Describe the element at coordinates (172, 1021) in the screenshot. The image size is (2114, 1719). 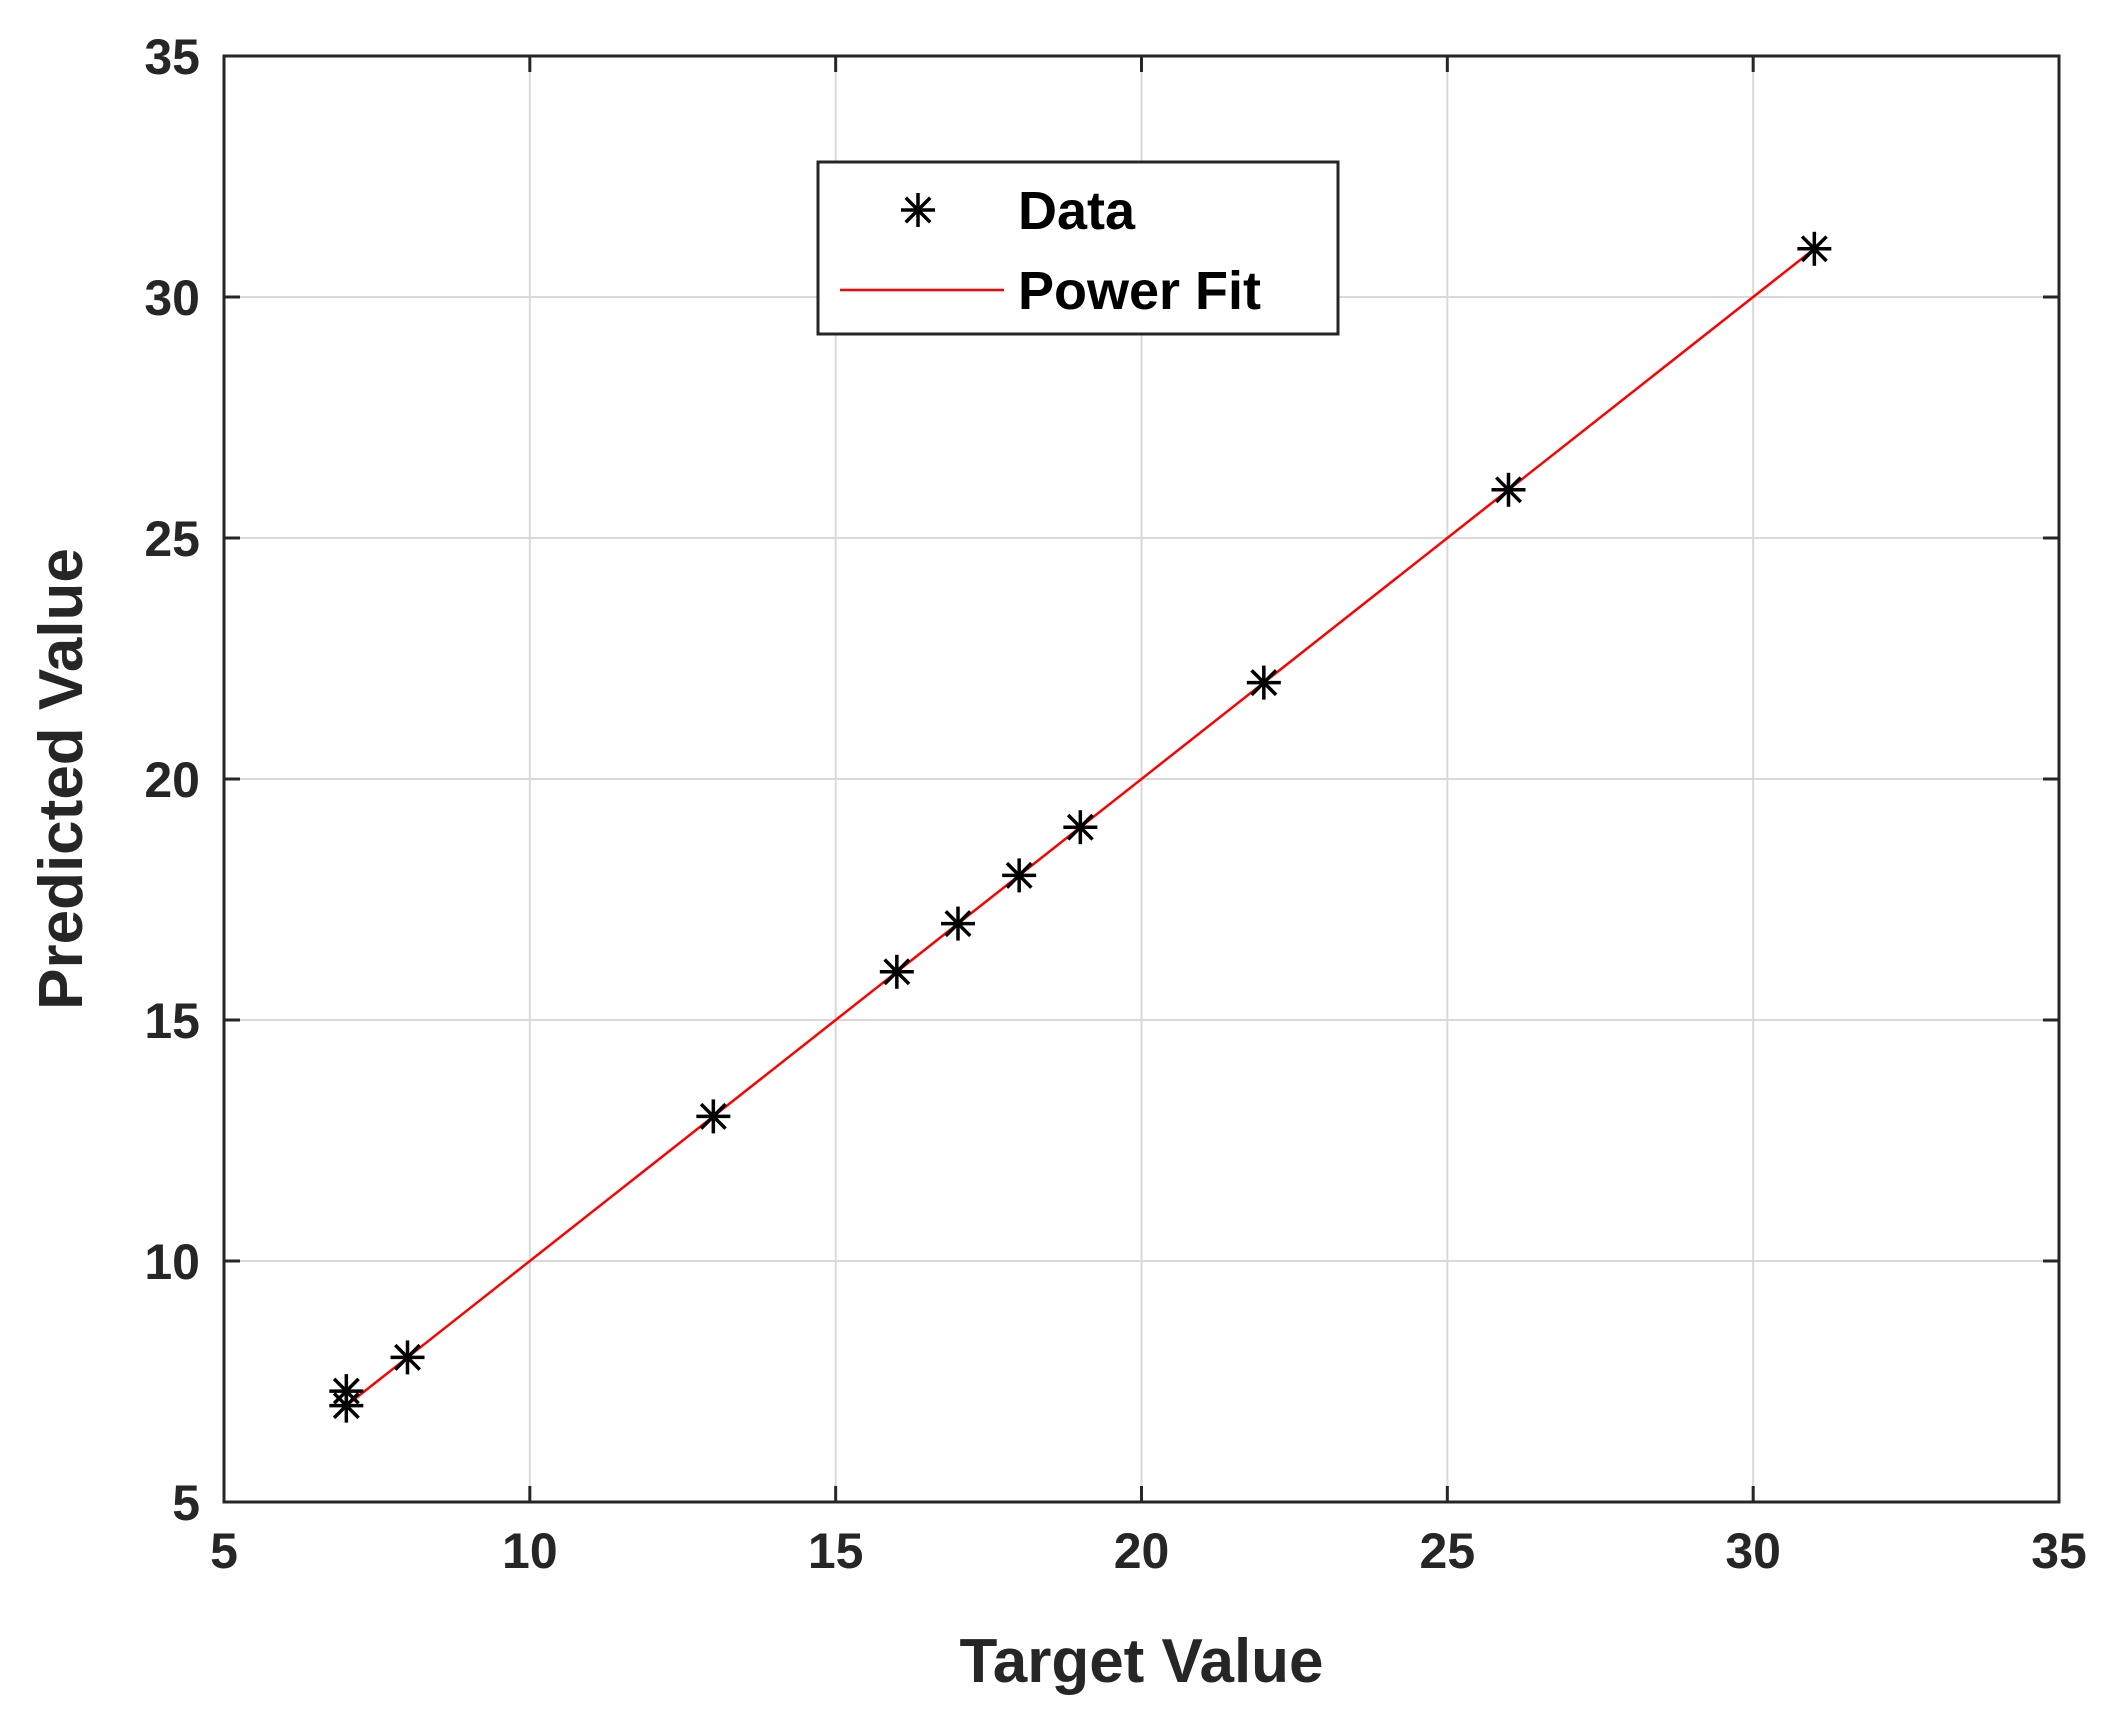
I see `y-tick-label: 15` at that location.